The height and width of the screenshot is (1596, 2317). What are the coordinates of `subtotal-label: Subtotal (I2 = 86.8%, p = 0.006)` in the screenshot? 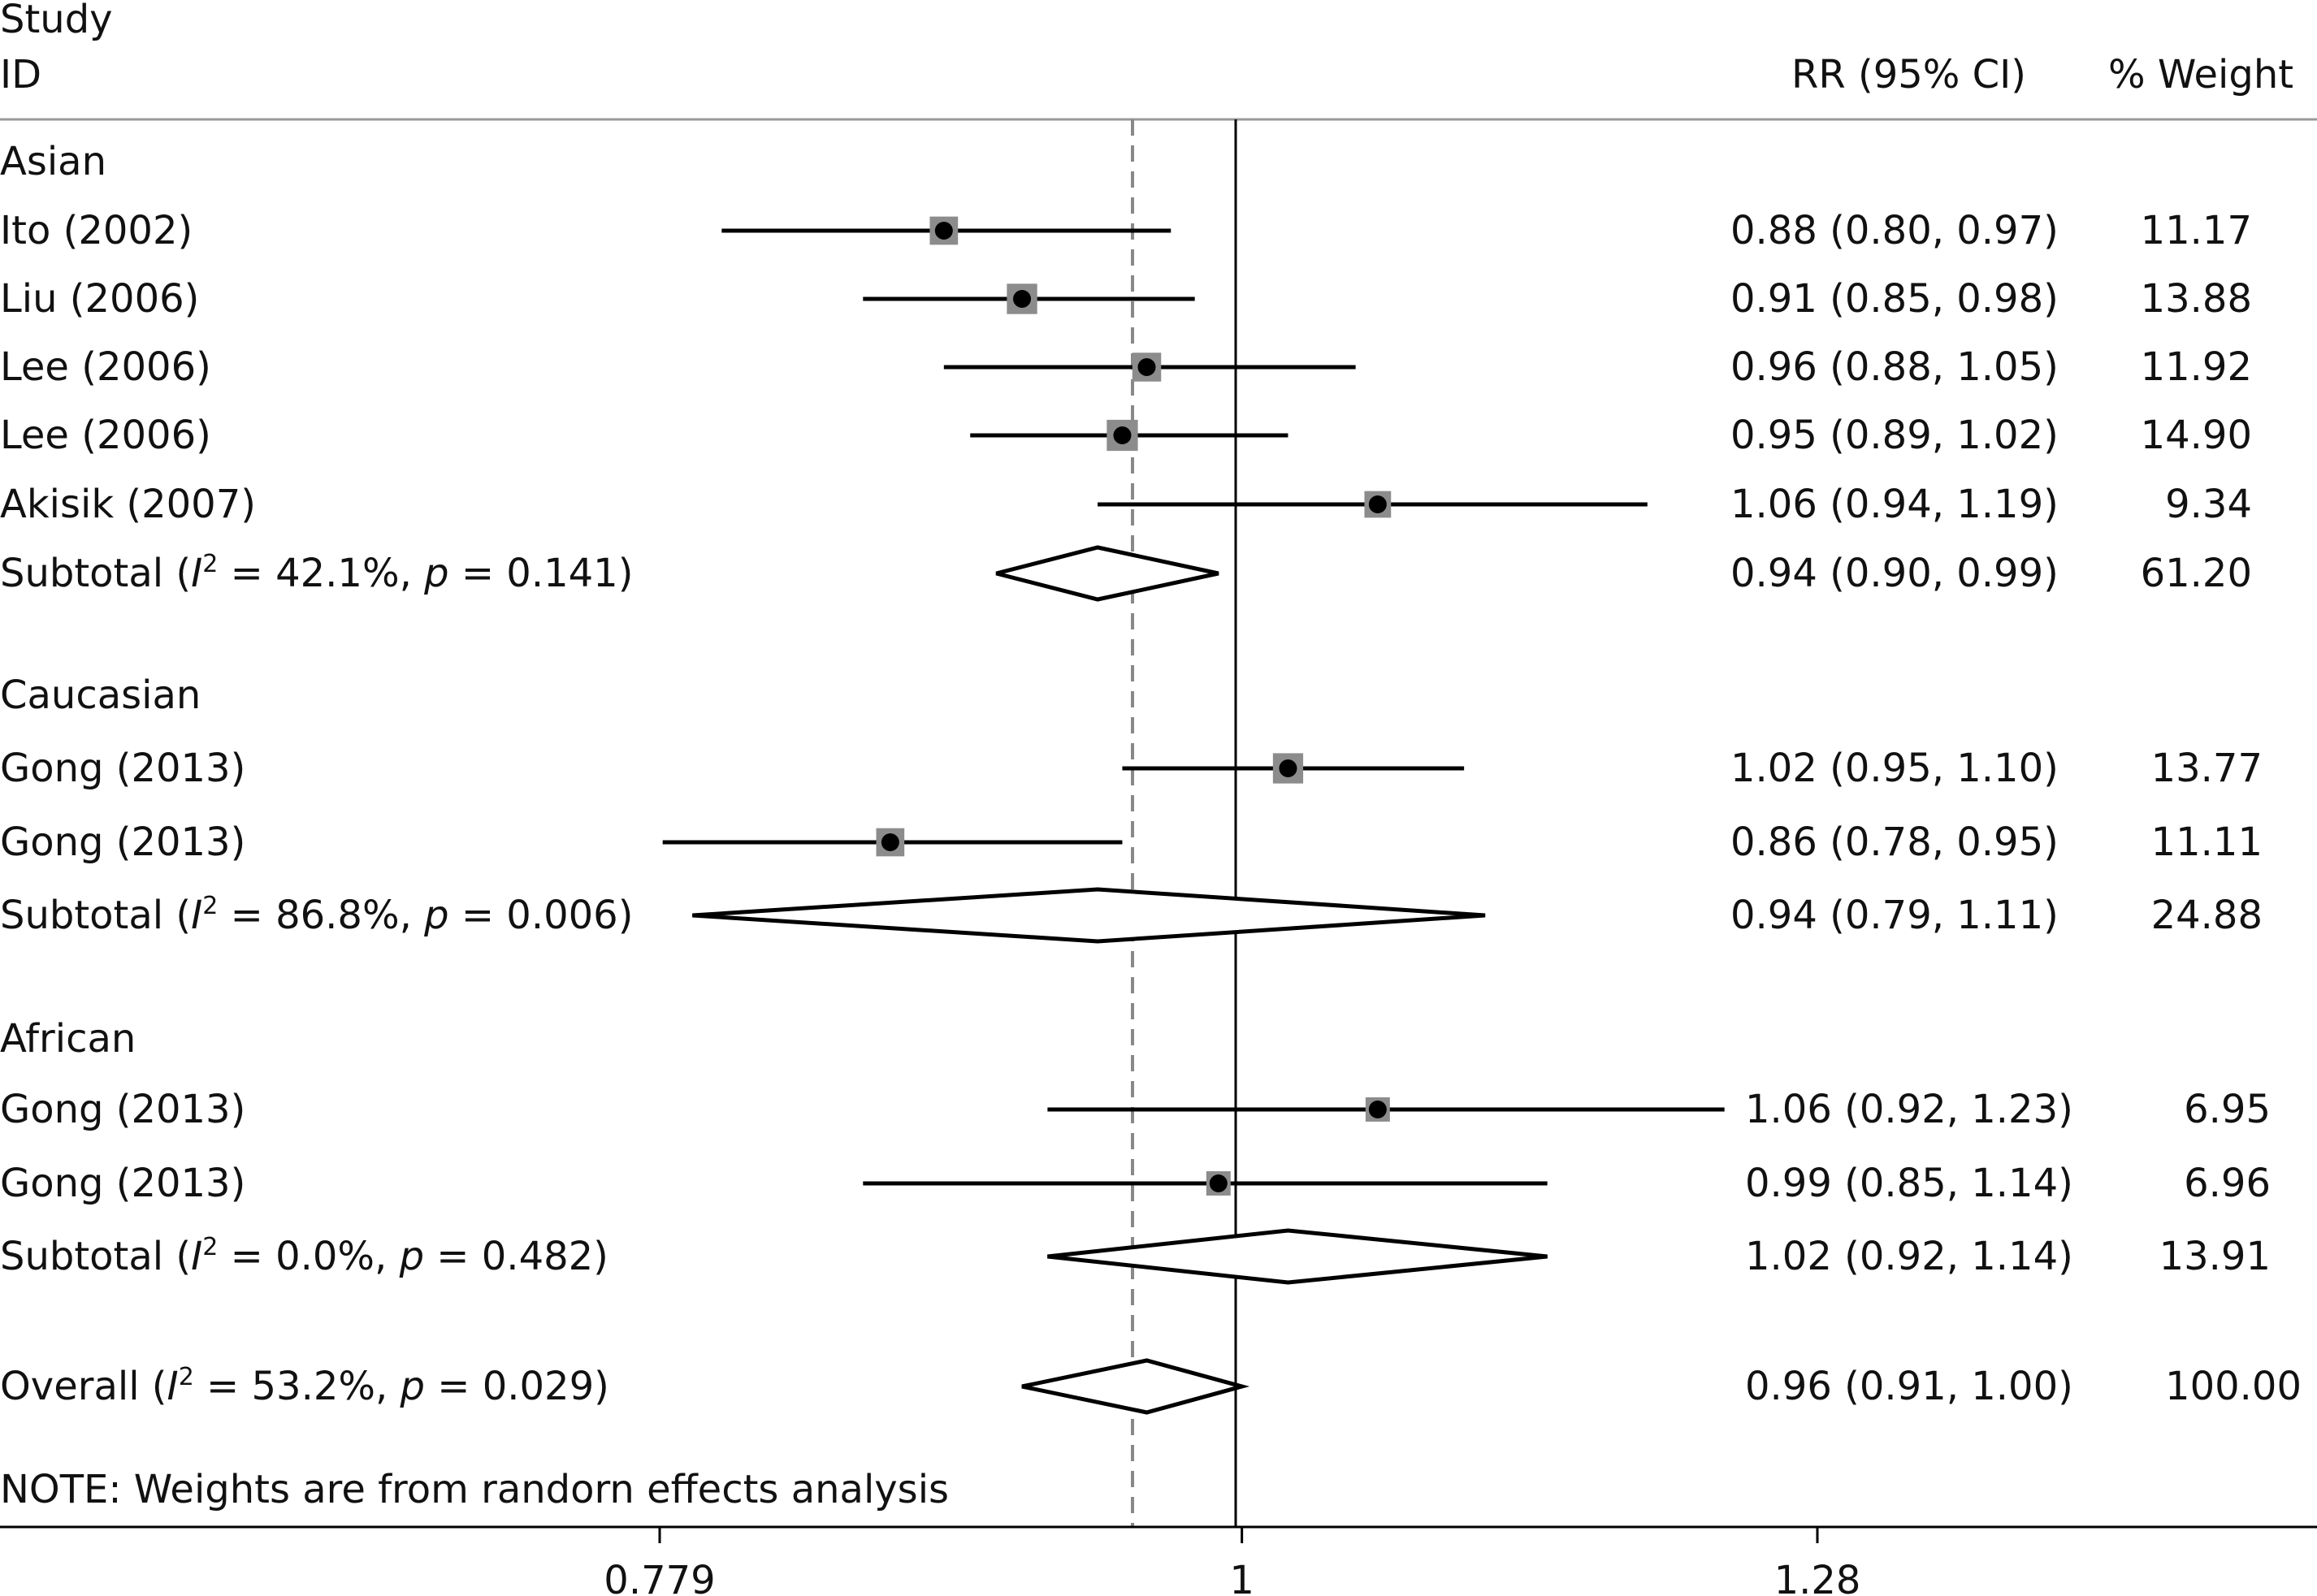 It's located at (316, 915).